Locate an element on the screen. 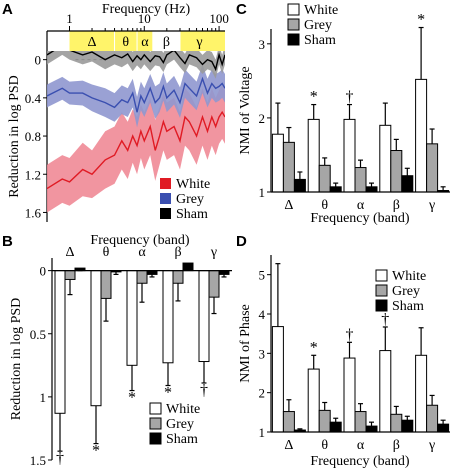 This screenshot has height=469, width=454. category-label: Δ is located at coordinates (288, 205).